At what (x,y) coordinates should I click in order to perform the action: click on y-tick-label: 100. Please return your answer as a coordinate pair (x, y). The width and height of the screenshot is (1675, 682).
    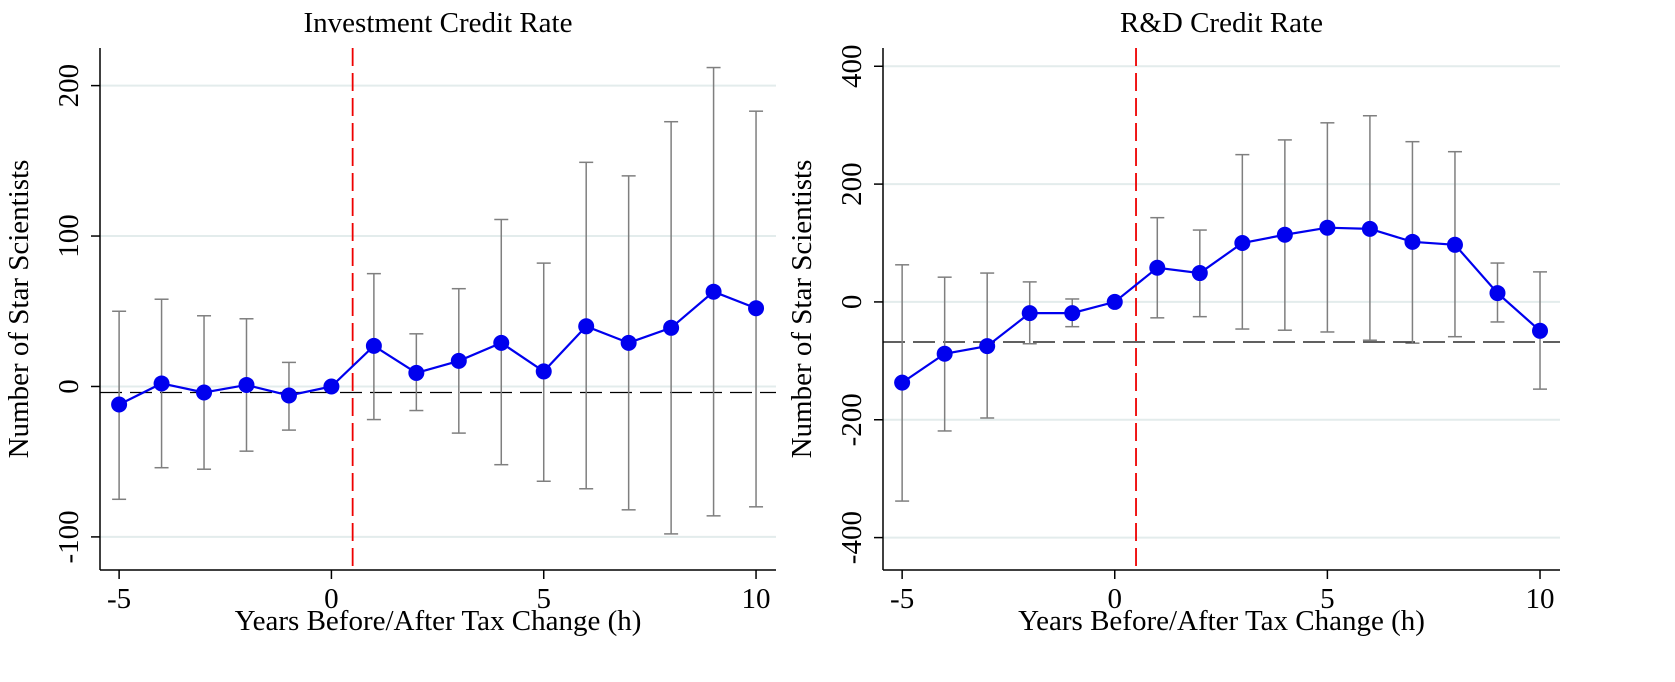
    Looking at the image, I should click on (69, 236).